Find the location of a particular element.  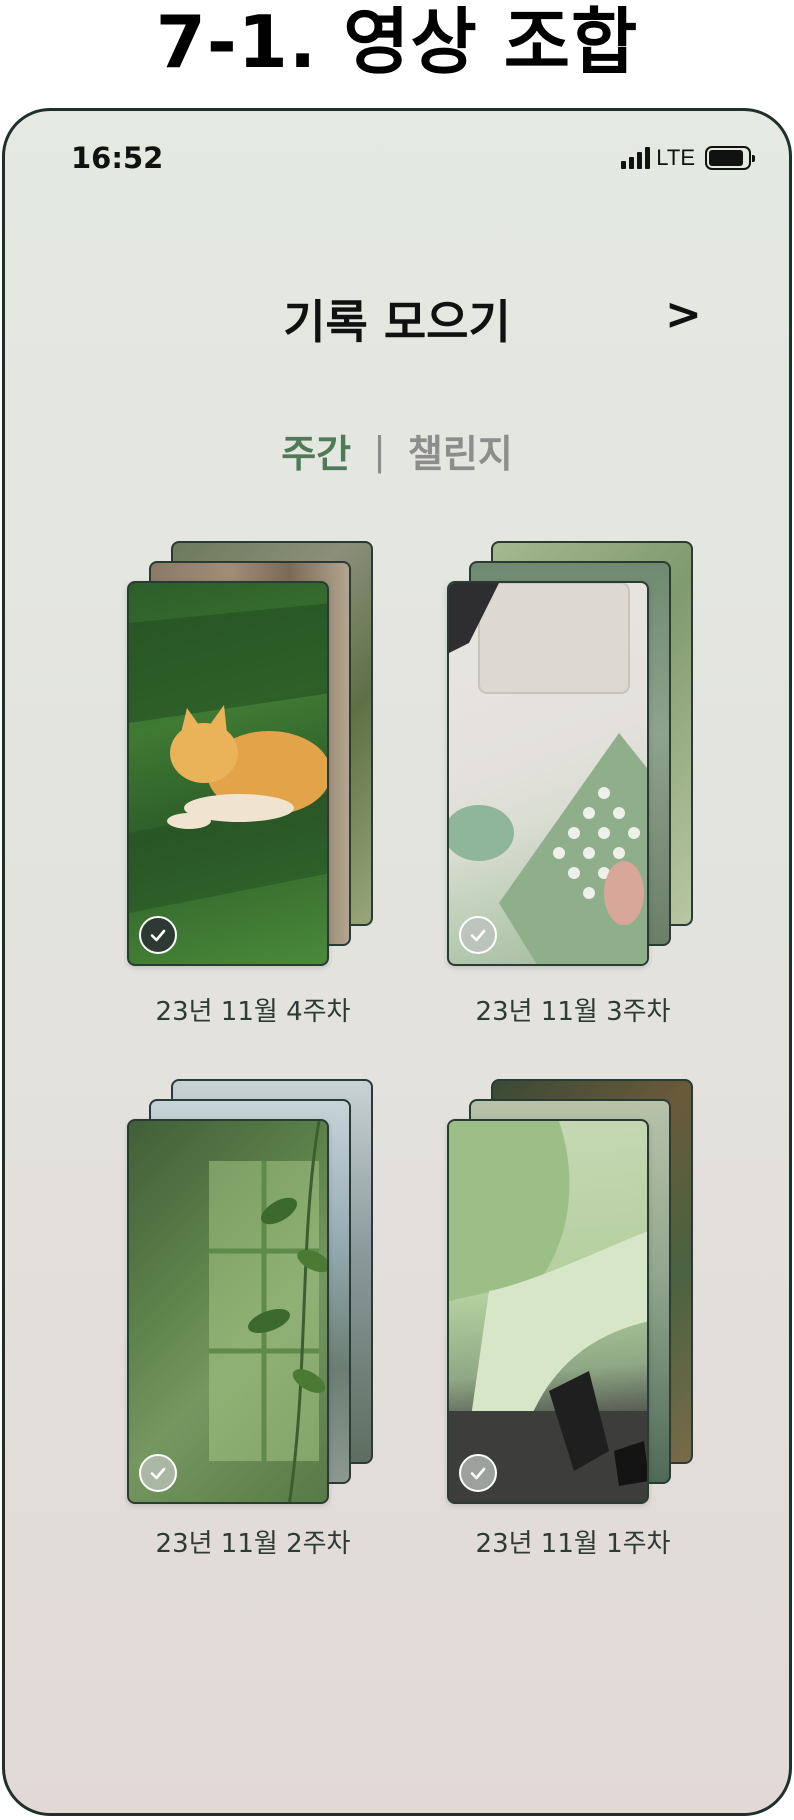

tab-weekly: 주간 is located at coordinates (316, 454).